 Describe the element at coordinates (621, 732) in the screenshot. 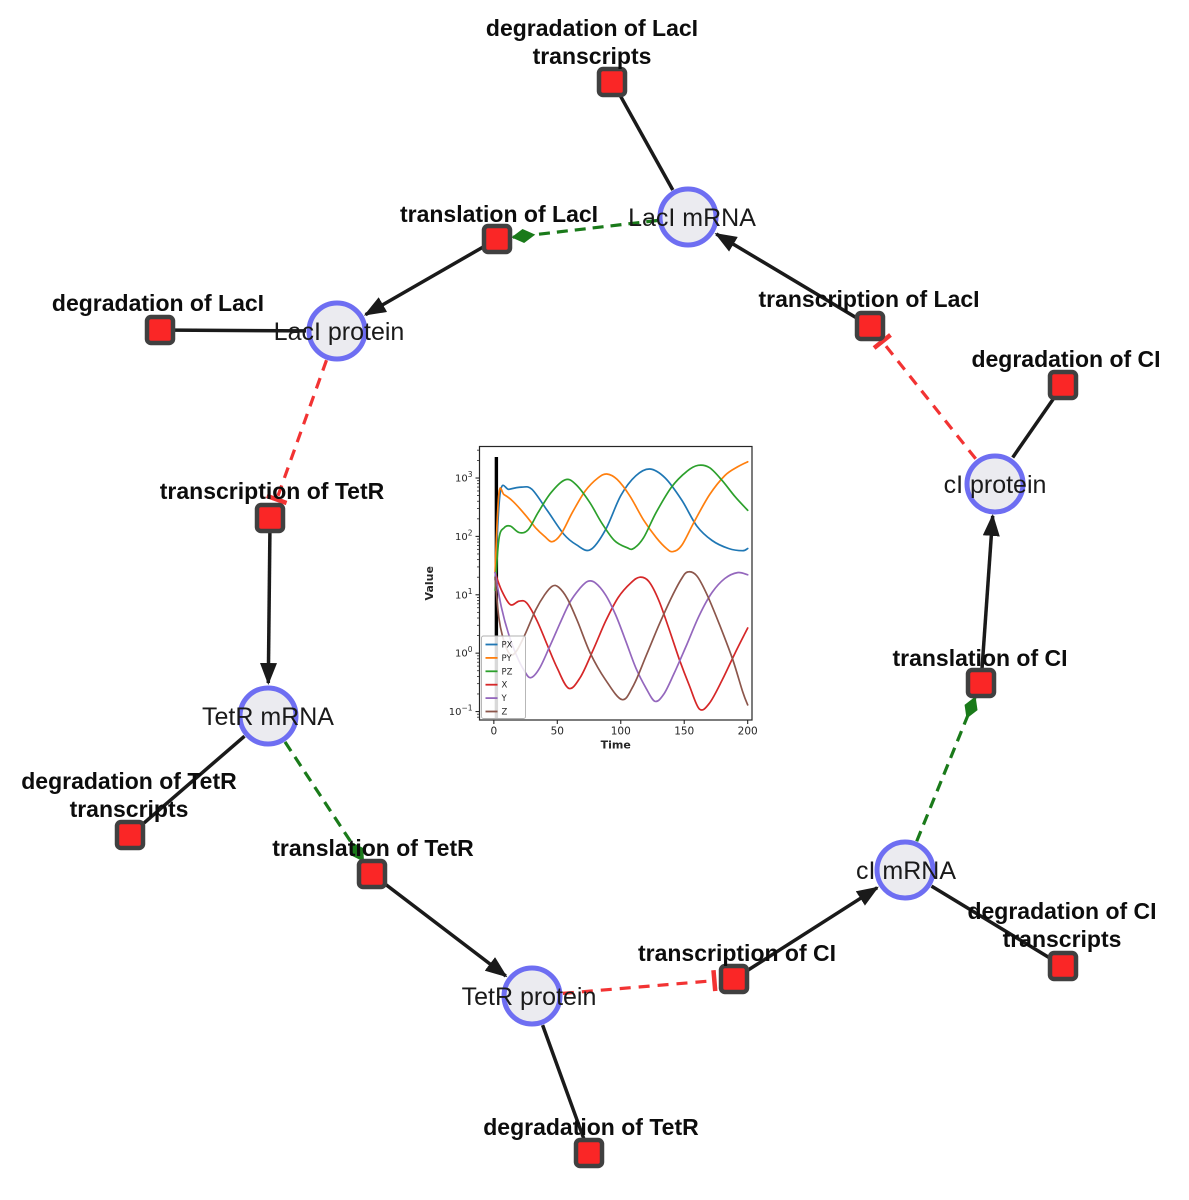

I see `x-tick-label: 100` at that location.